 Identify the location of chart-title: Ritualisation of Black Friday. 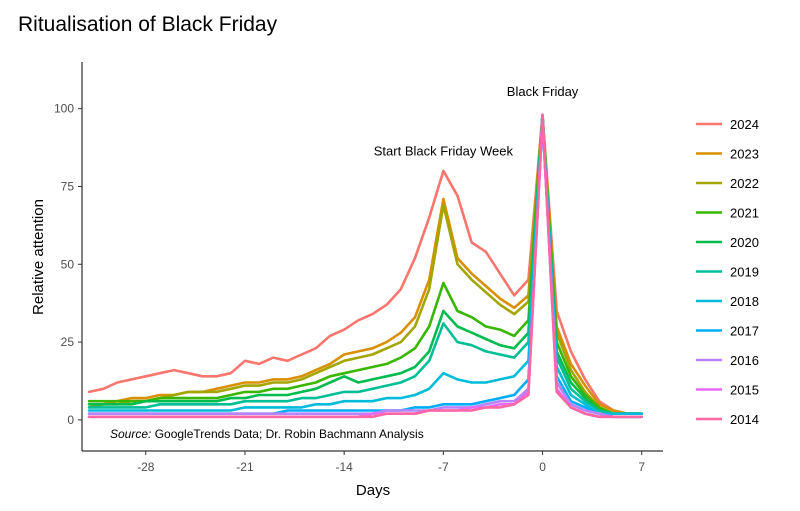
(148, 24).